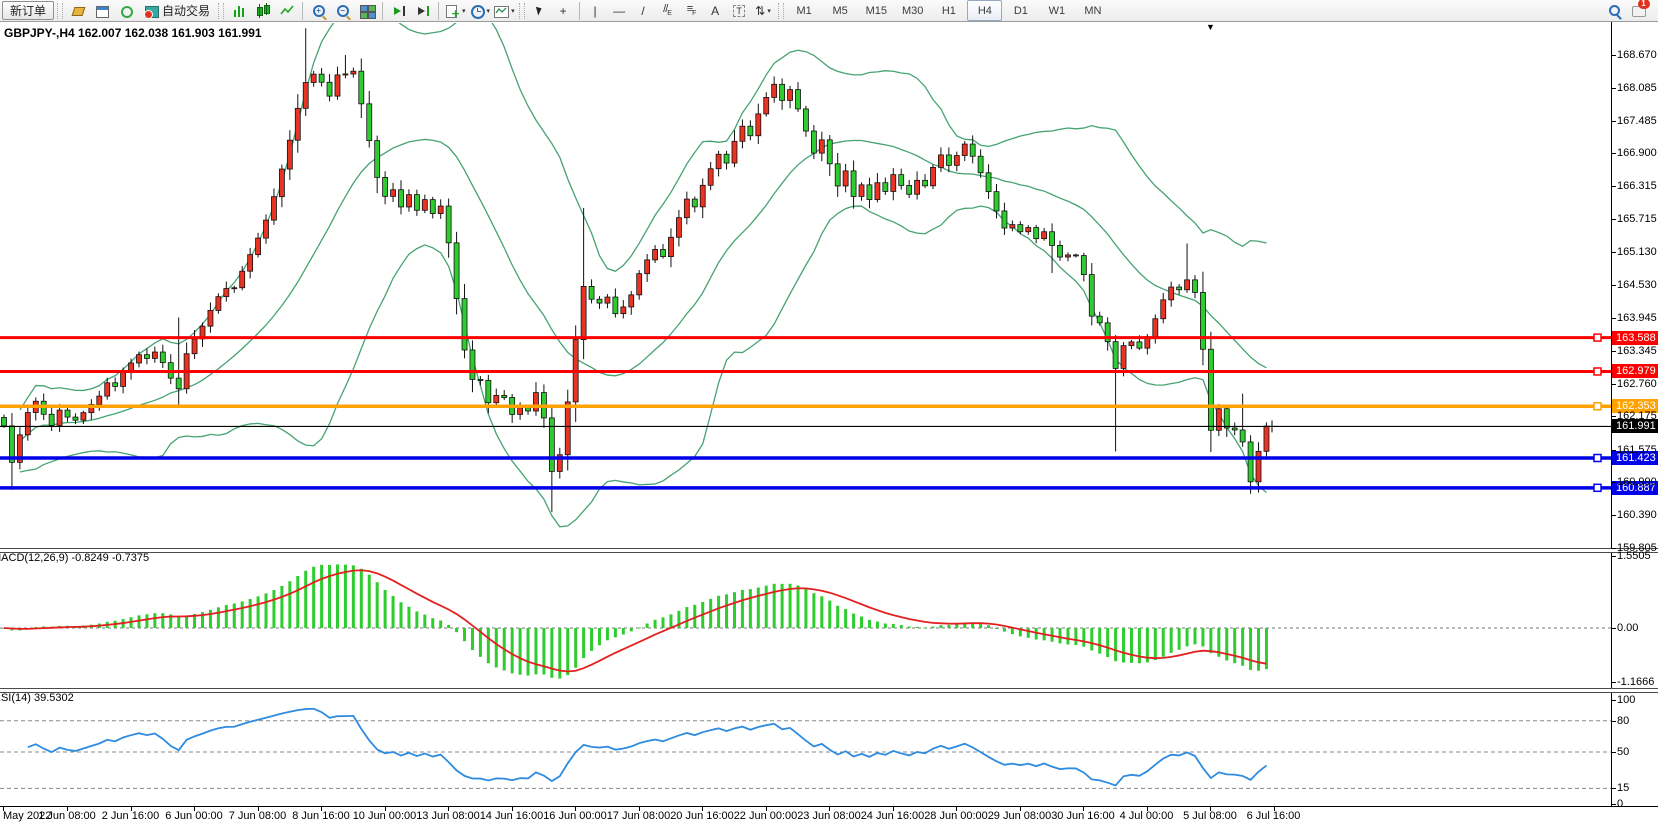 The width and height of the screenshot is (1658, 828). Describe the element at coordinates (1020, 10) in the screenshot. I see `tf-d1-button: D1` at that location.